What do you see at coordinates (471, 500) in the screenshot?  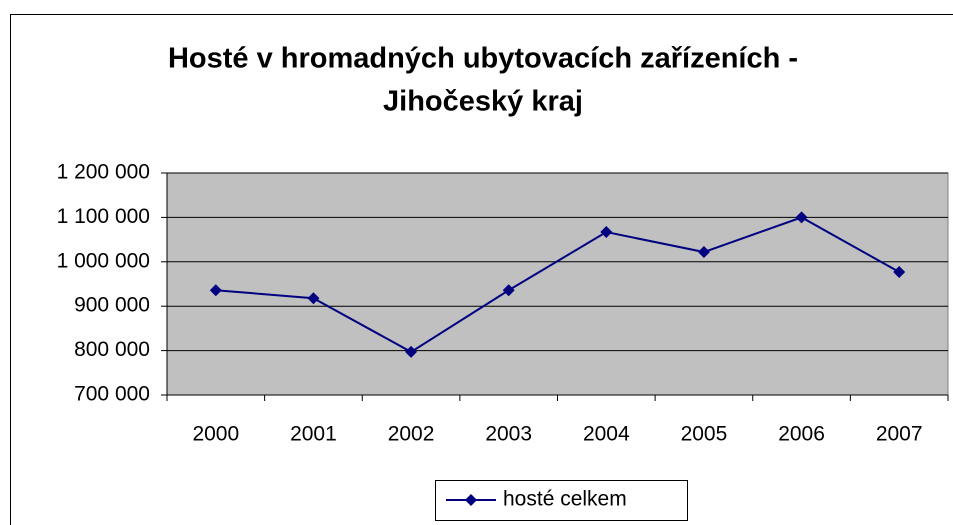 I see `legend-marker` at bounding box center [471, 500].